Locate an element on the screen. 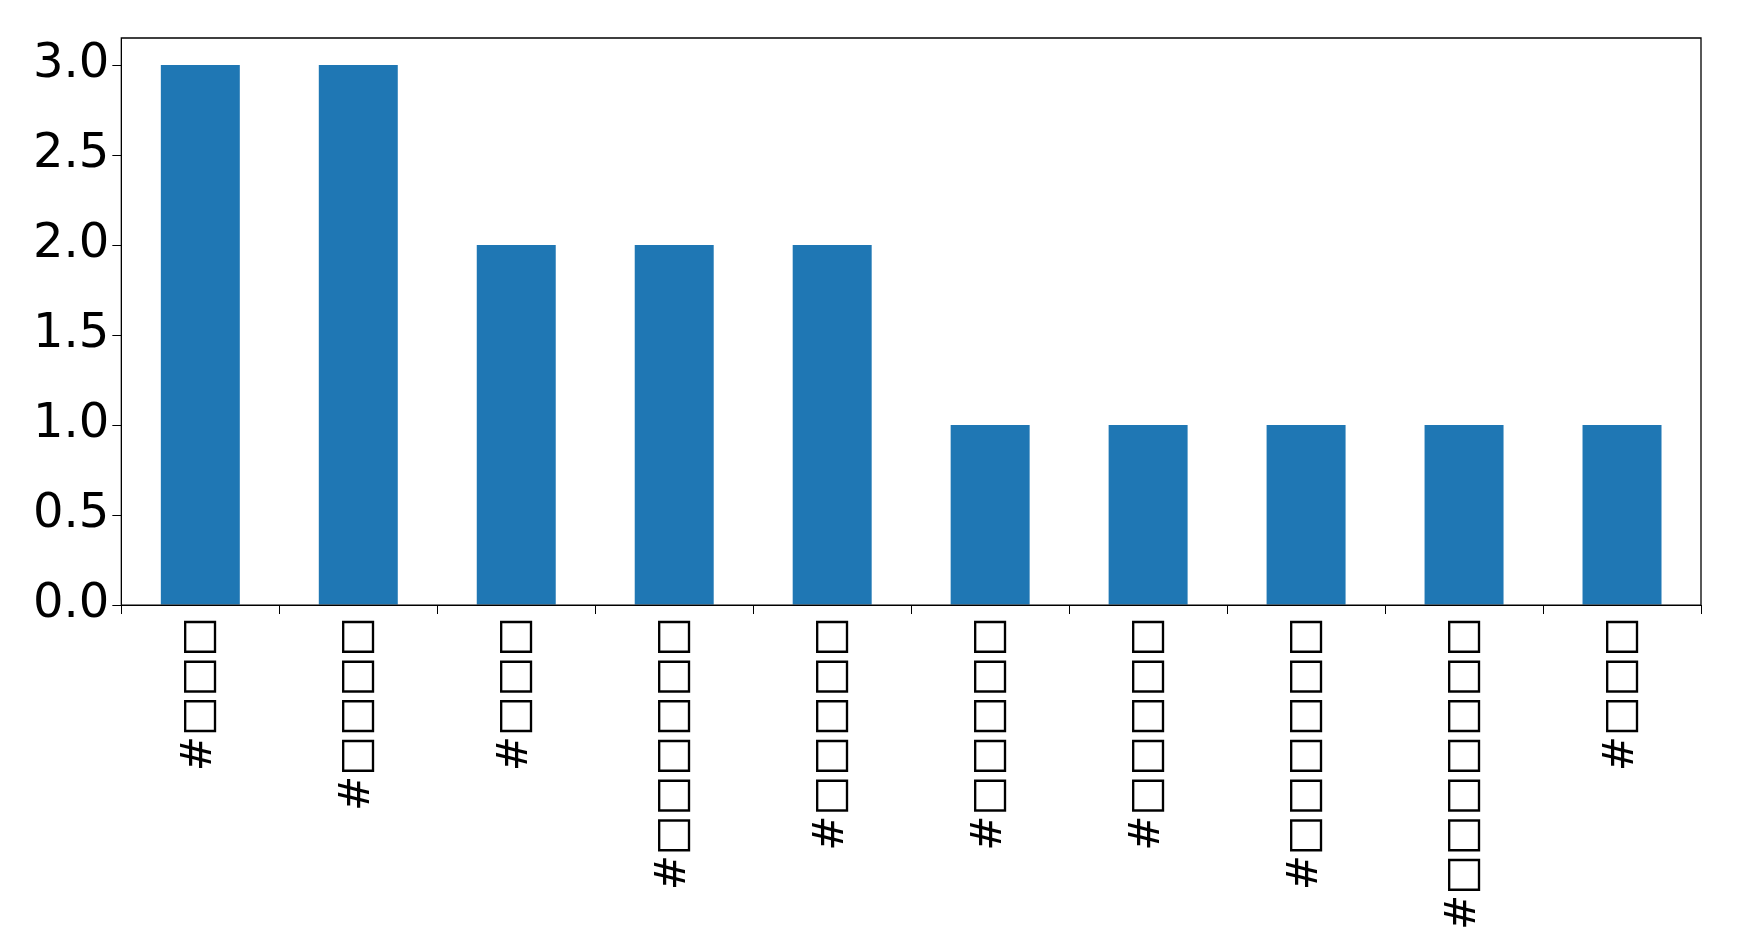 This screenshot has height=943, width=1739. y-tick-label: 0.0 is located at coordinates (71, 600).